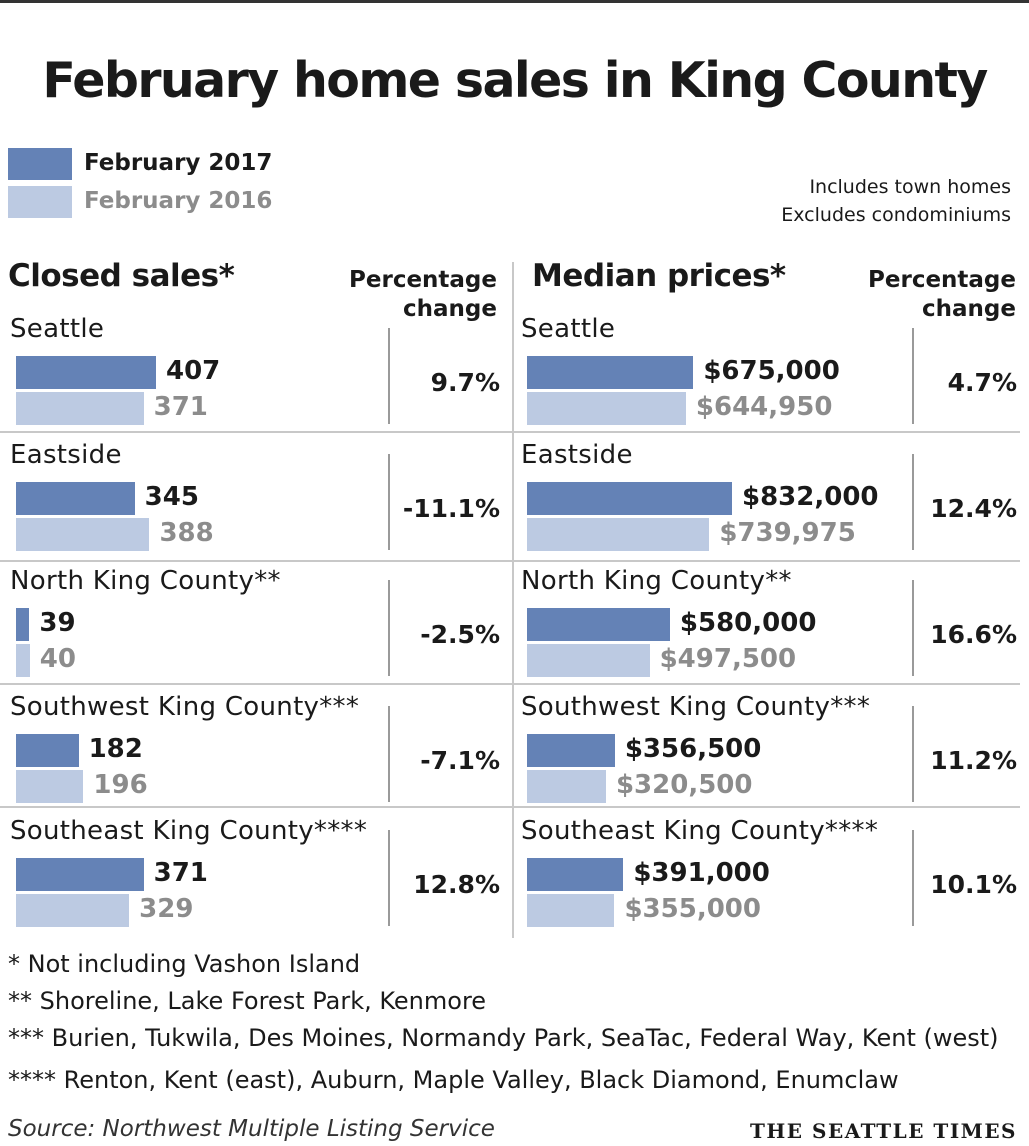 Image resolution: width=1029 pixels, height=1146 pixels. I want to click on closed-sales-value-2016: 40, so click(57, 659).